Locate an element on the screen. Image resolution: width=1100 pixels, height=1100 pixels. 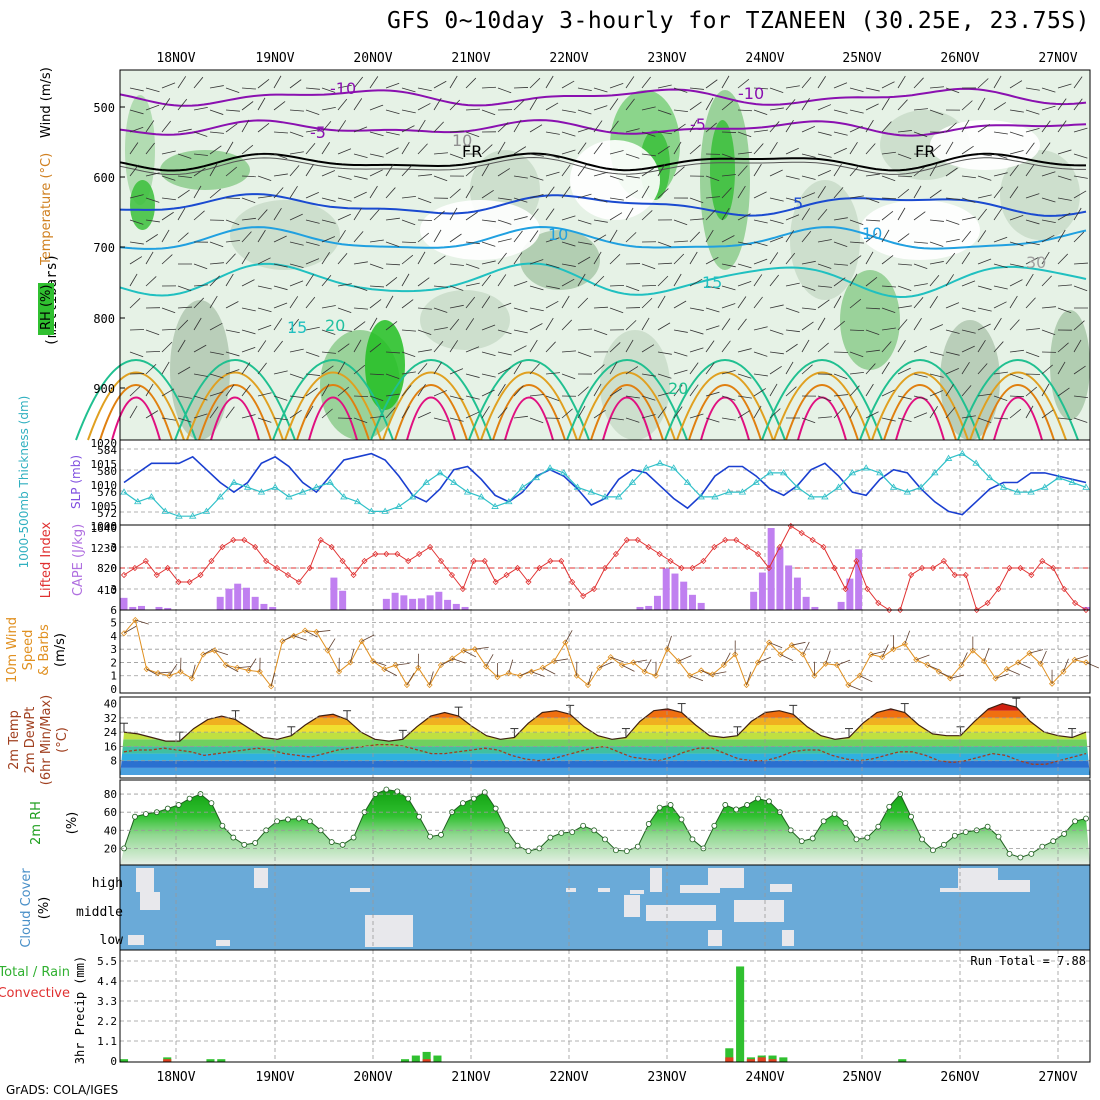
isotherm-arch is located at coordinates (235, 400).